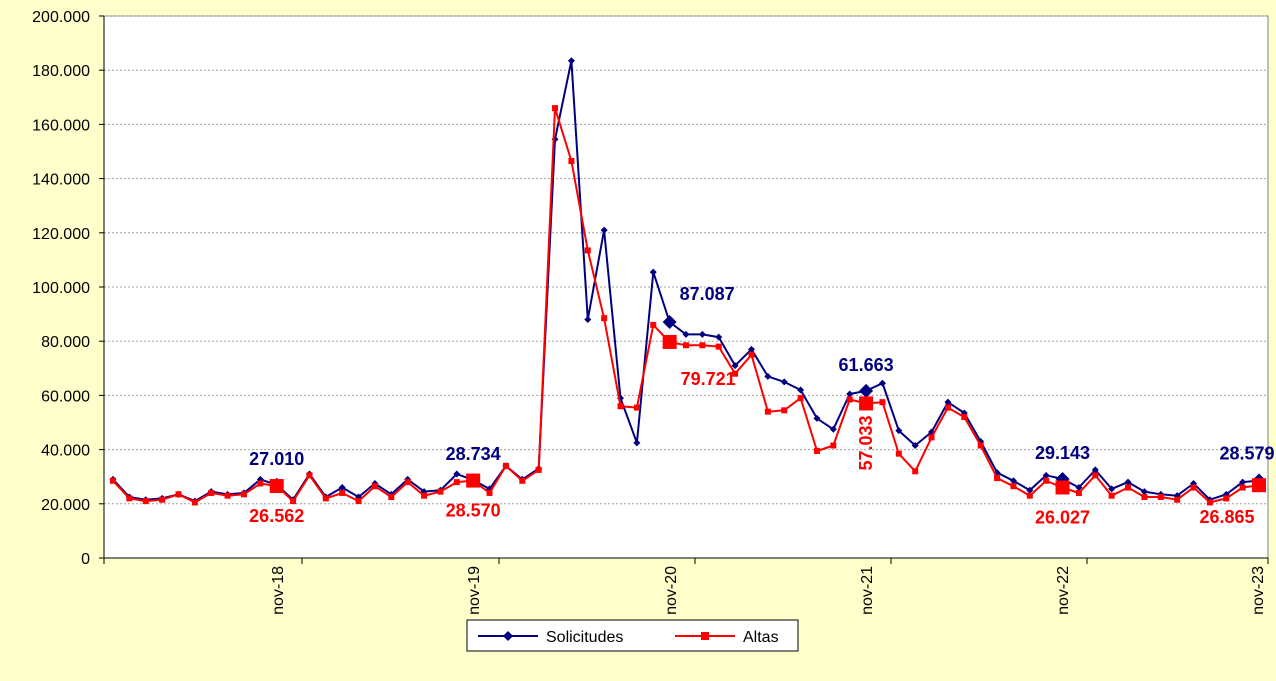 The height and width of the screenshot is (681, 1276). What do you see at coordinates (61, 234) in the screenshot?
I see `y-tick-label: 120.000` at bounding box center [61, 234].